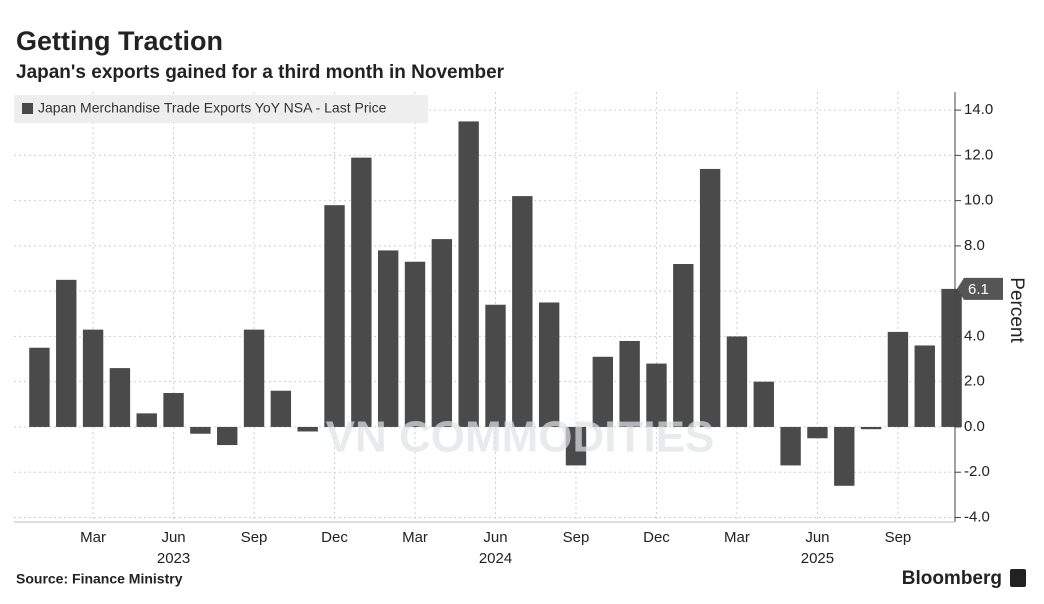  Describe the element at coordinates (520, 437) in the screenshot. I see `watermark: VN COMMODITIES` at that location.